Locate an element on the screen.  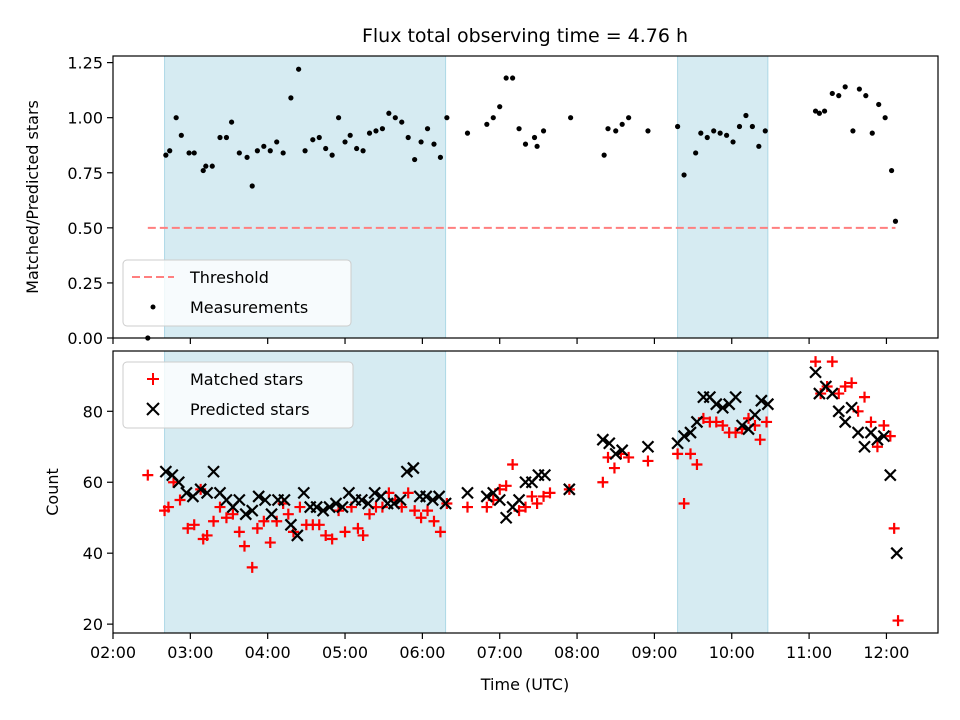
top-legend-box is located at coordinates (237, 293).